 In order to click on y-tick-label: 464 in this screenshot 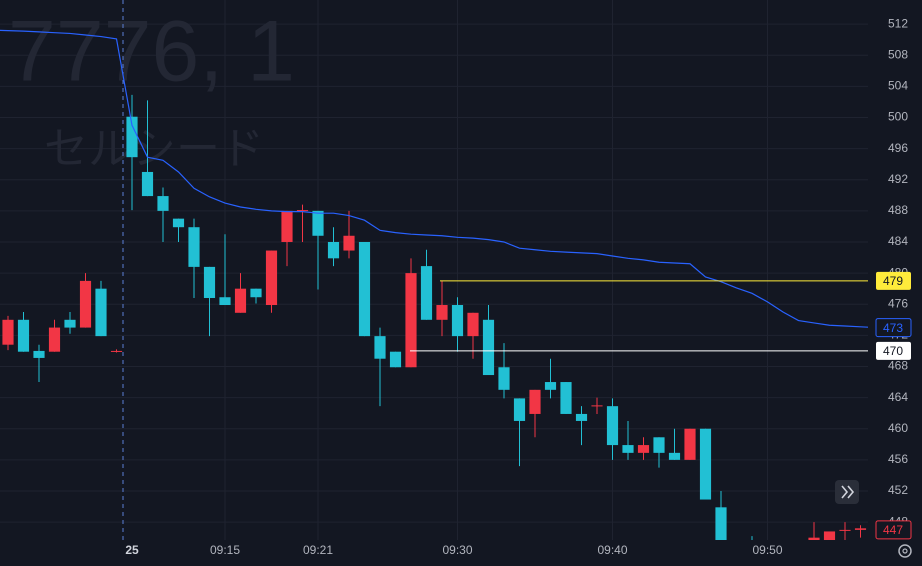, I will do `click(898, 397)`.